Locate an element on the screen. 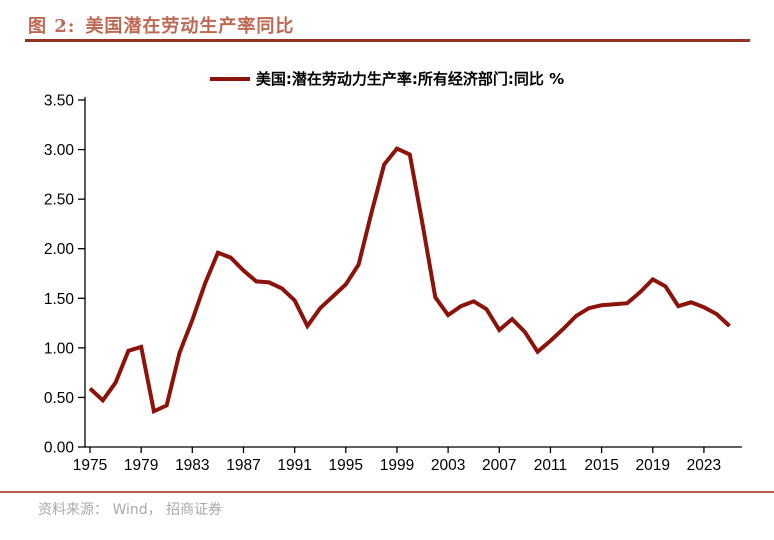 The width and height of the screenshot is (774, 540). x-tick-label: 2019 is located at coordinates (653, 465).